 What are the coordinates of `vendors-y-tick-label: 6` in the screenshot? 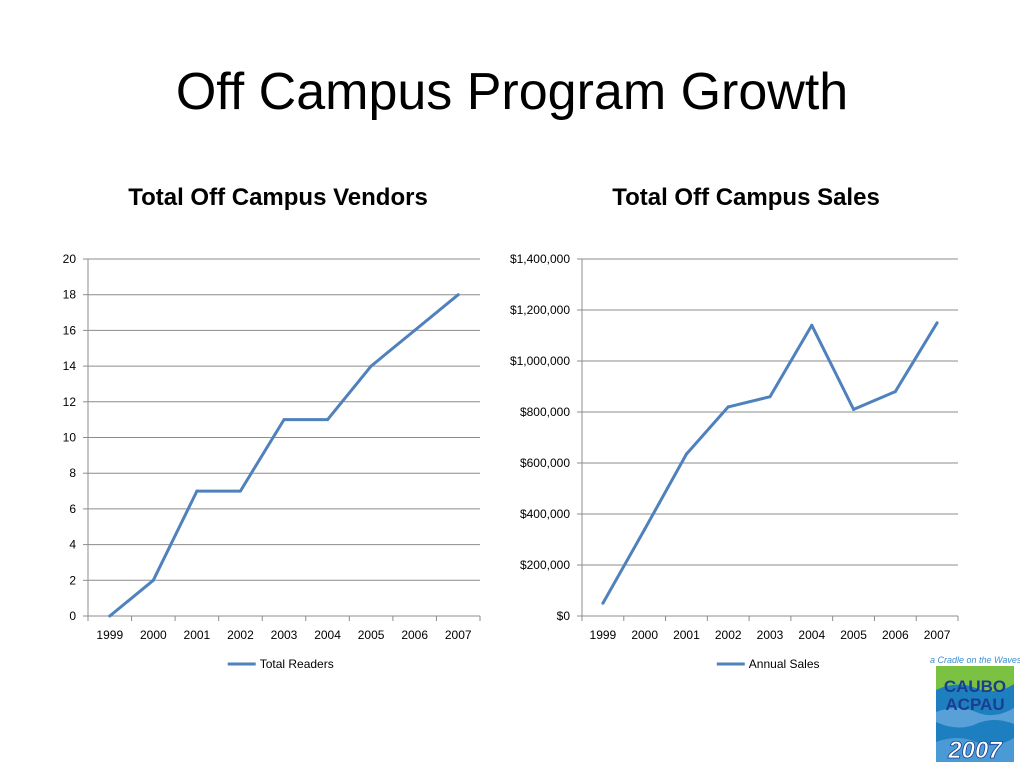 It's located at (72, 509).